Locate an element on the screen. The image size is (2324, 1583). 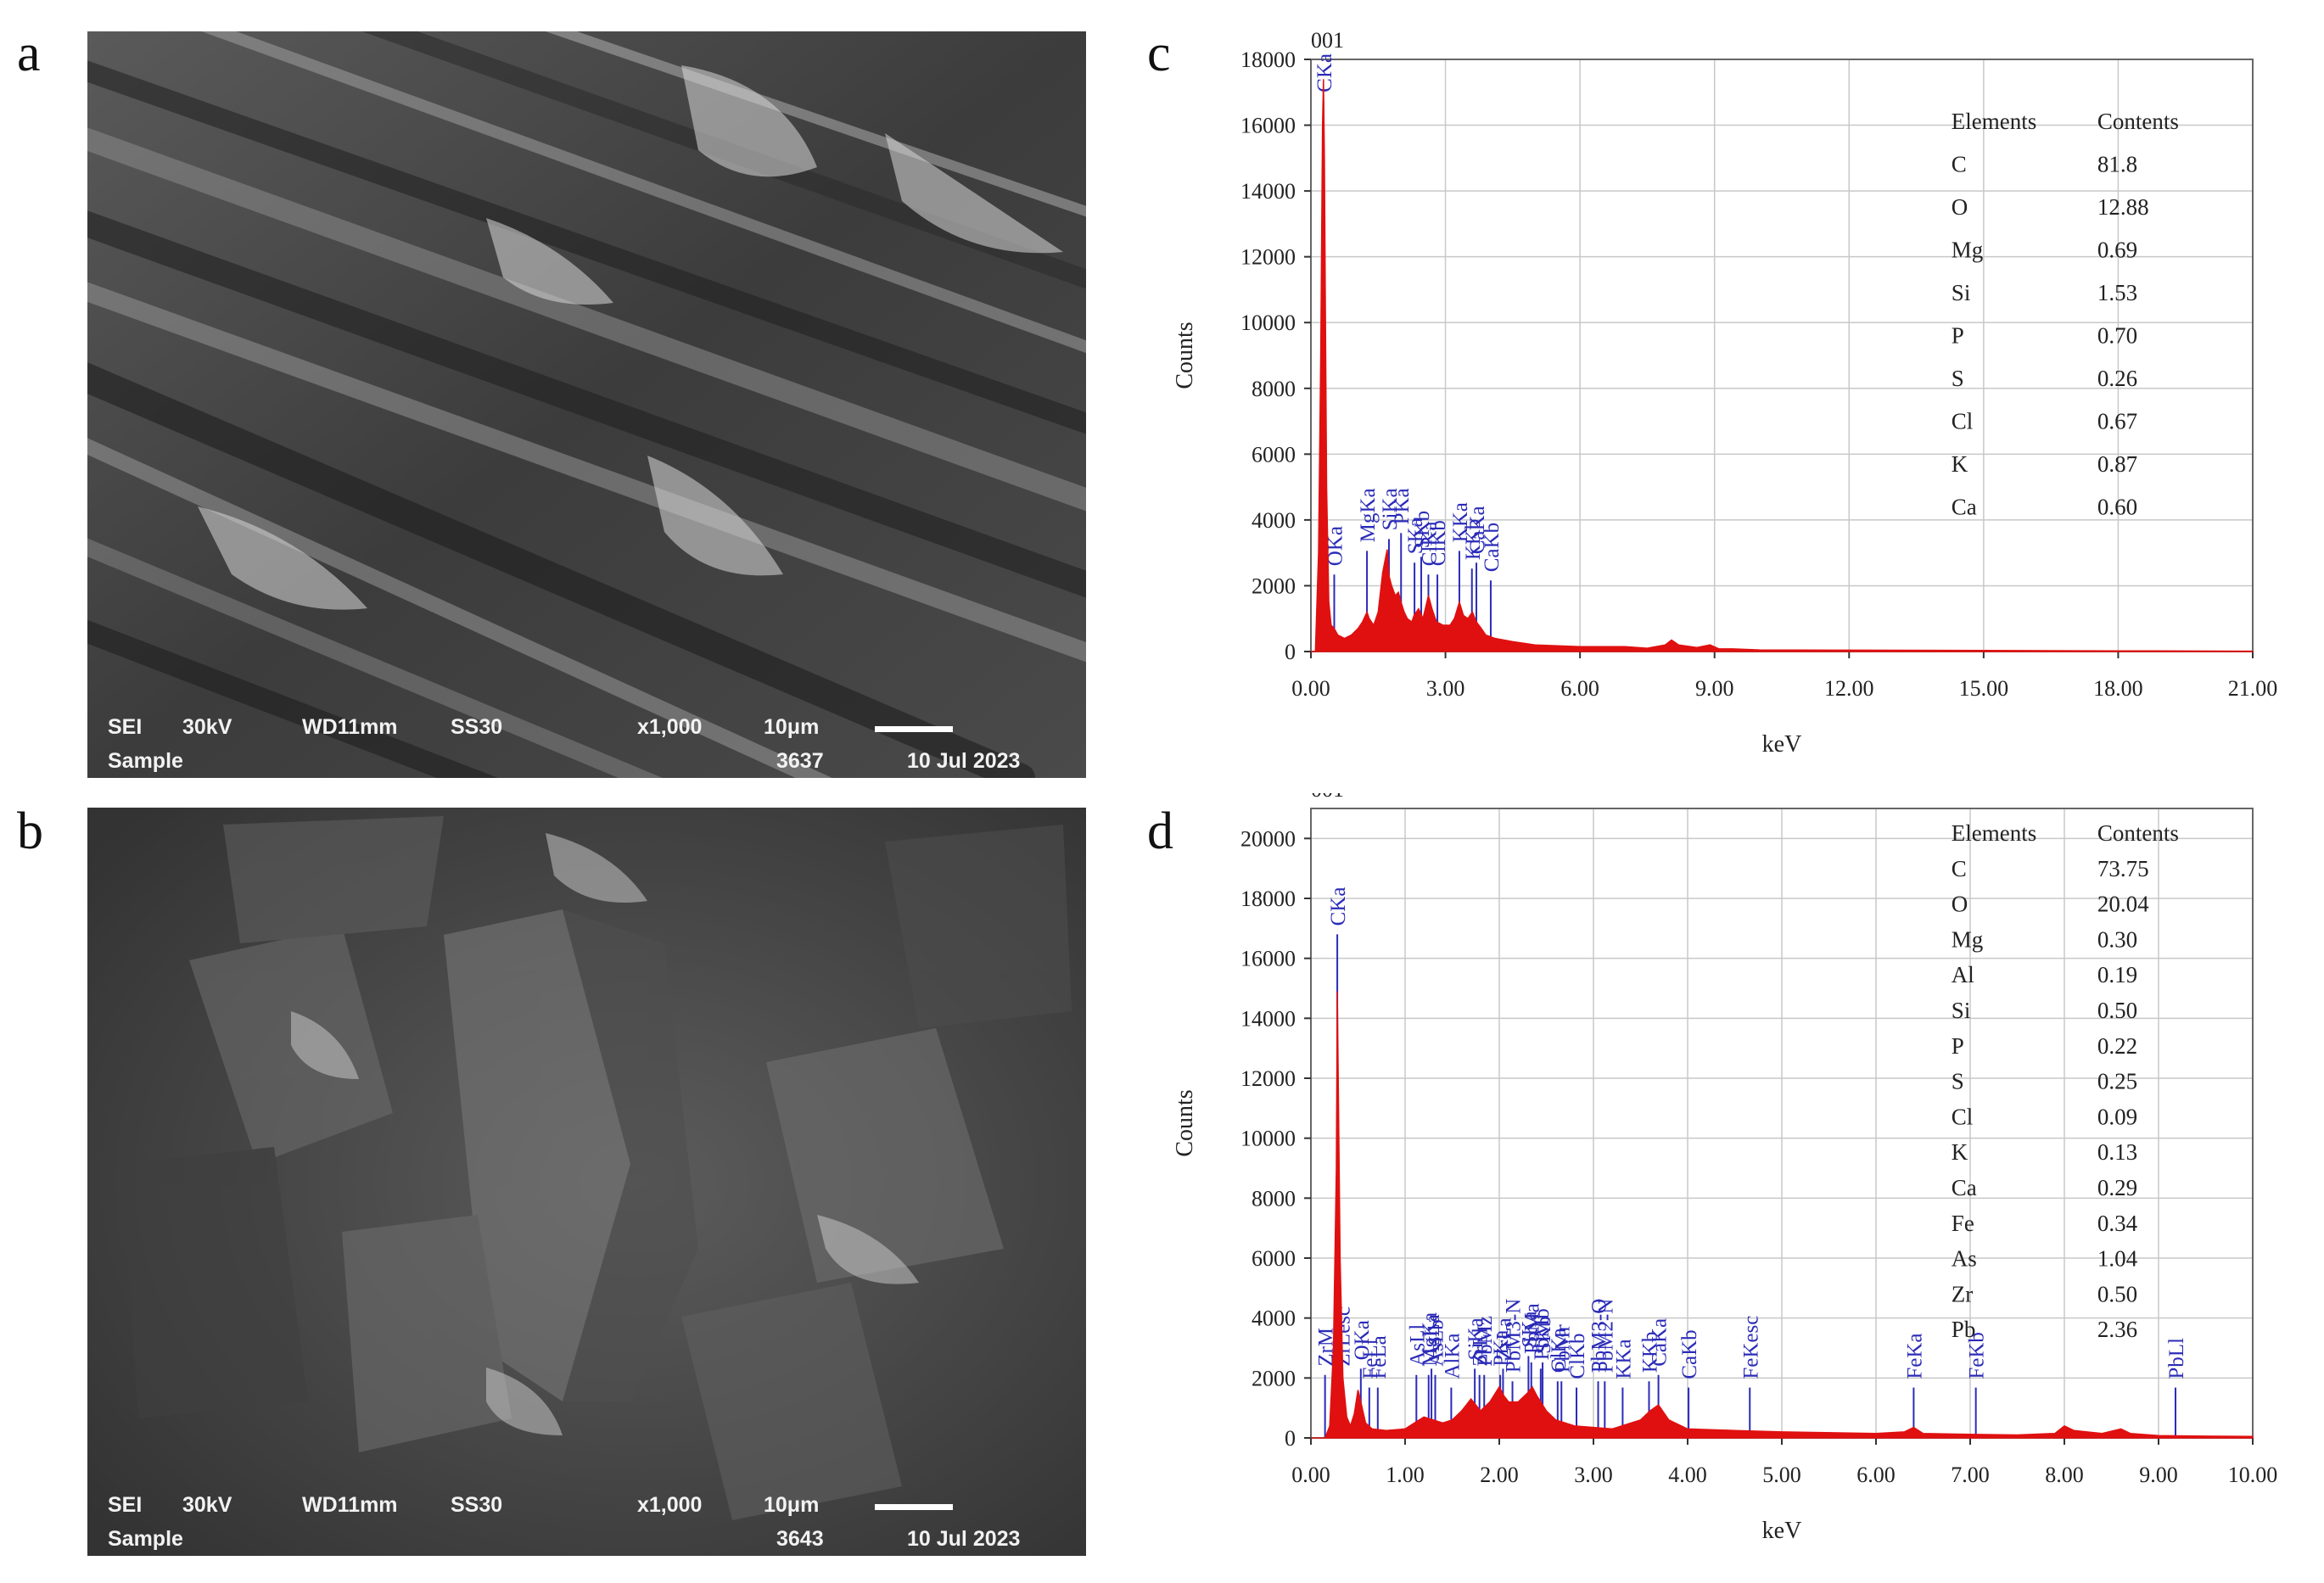
table-cell-content: 0.25 is located at coordinates (2117, 1081).